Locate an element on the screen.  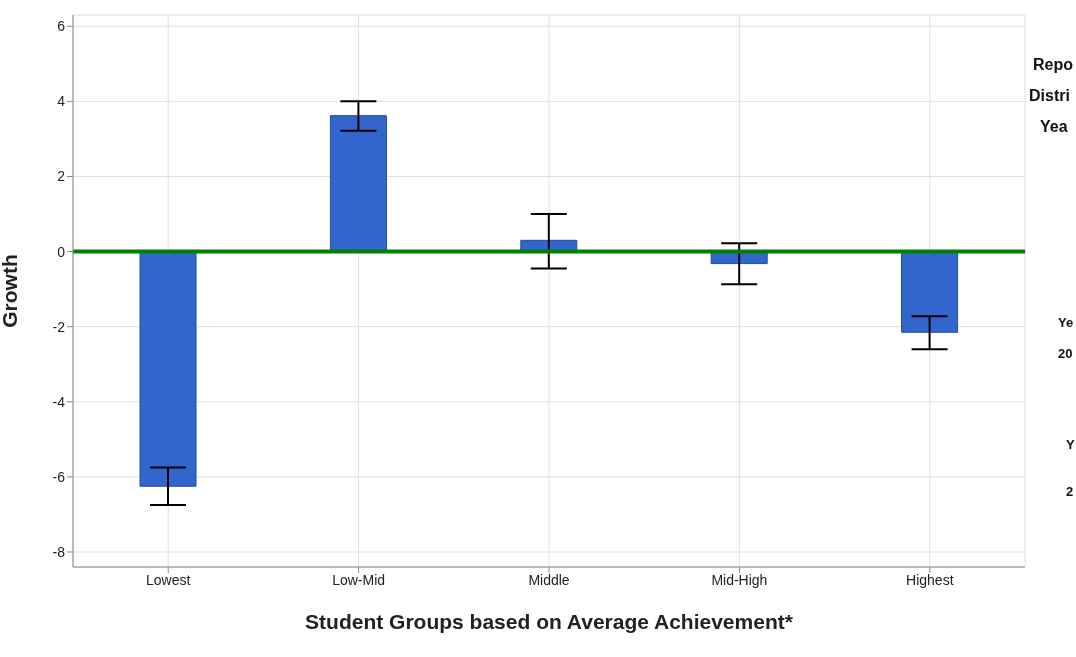
x-tick-label: Middle is located at coordinates (549, 579).